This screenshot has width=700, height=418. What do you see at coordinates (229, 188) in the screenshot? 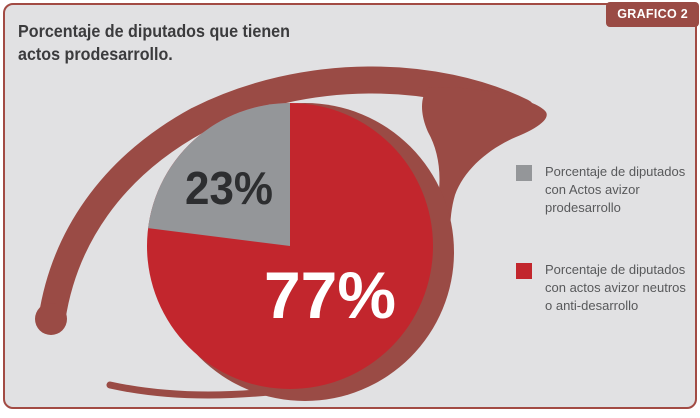
I see `pie-label-minority: 23%` at bounding box center [229, 188].